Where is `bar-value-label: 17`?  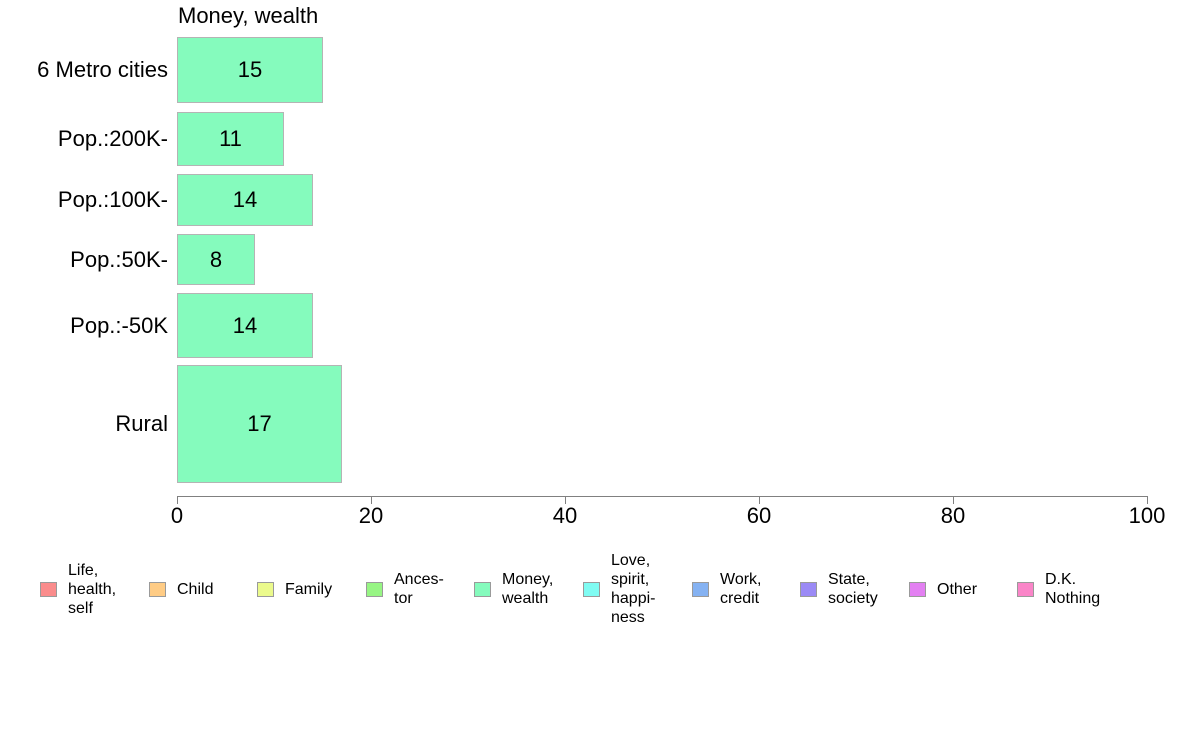 bar-value-label: 17 is located at coordinates (259, 423).